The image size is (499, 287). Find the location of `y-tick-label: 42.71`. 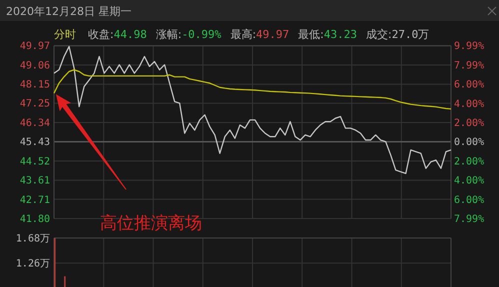

y-tick-label: 42.71 is located at coordinates (35, 200).